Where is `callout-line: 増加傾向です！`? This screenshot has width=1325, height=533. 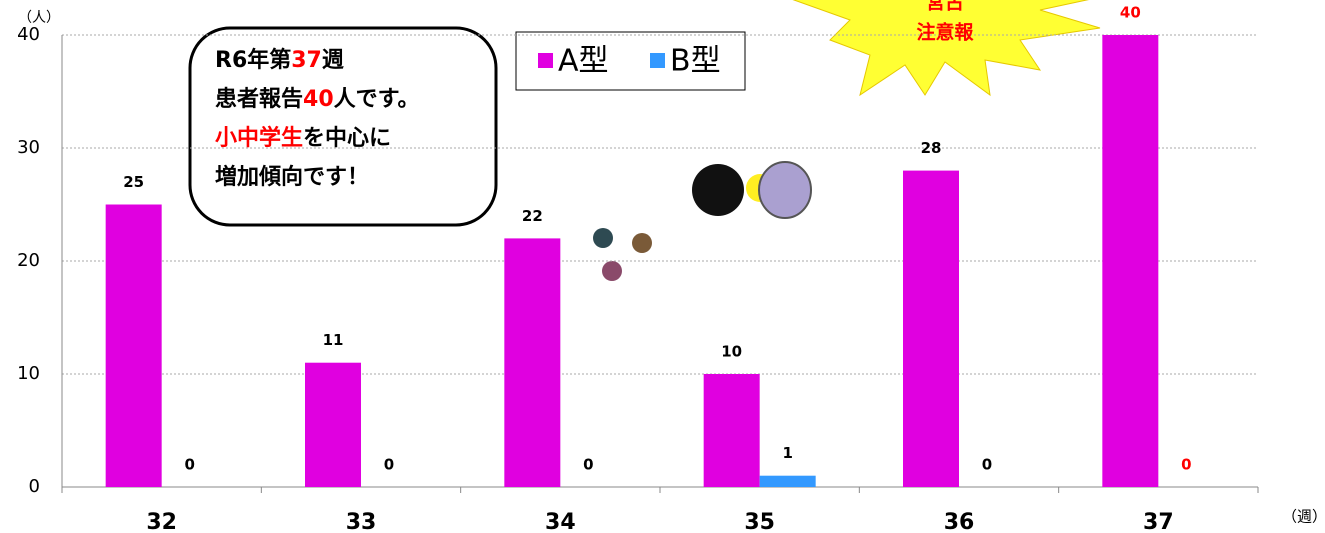
callout-line: 増加傾向です！ is located at coordinates (292, 177).